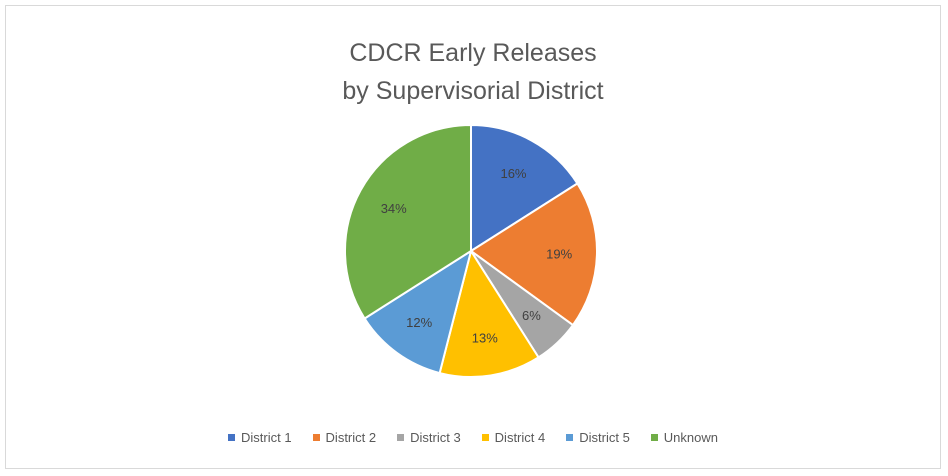 This screenshot has height=476, width=948. I want to click on chart-title-line-1: CDCR Early Releases, so click(473, 53).